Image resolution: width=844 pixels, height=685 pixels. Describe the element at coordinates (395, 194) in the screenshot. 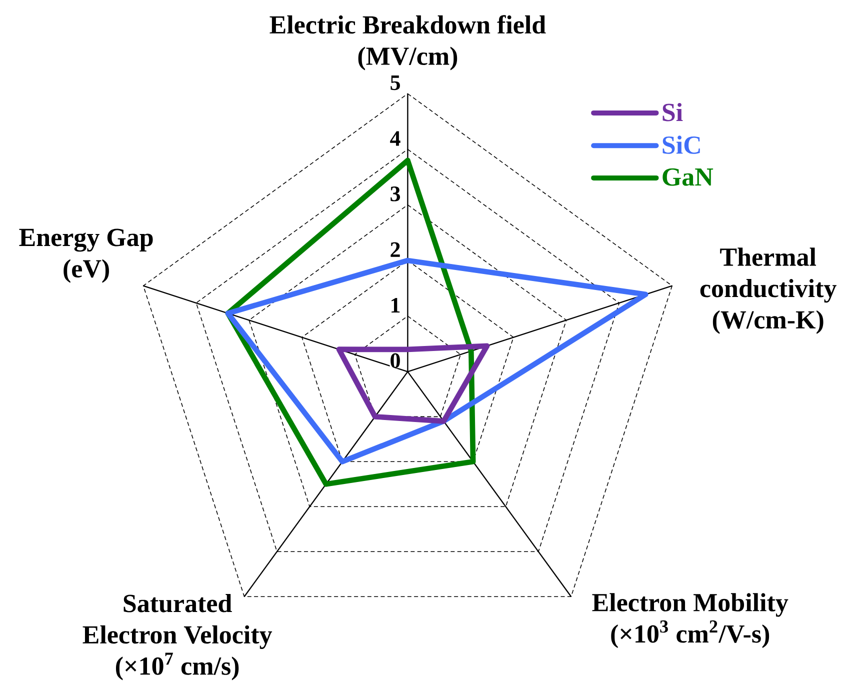

I see `y-tick-label: 3` at that location.